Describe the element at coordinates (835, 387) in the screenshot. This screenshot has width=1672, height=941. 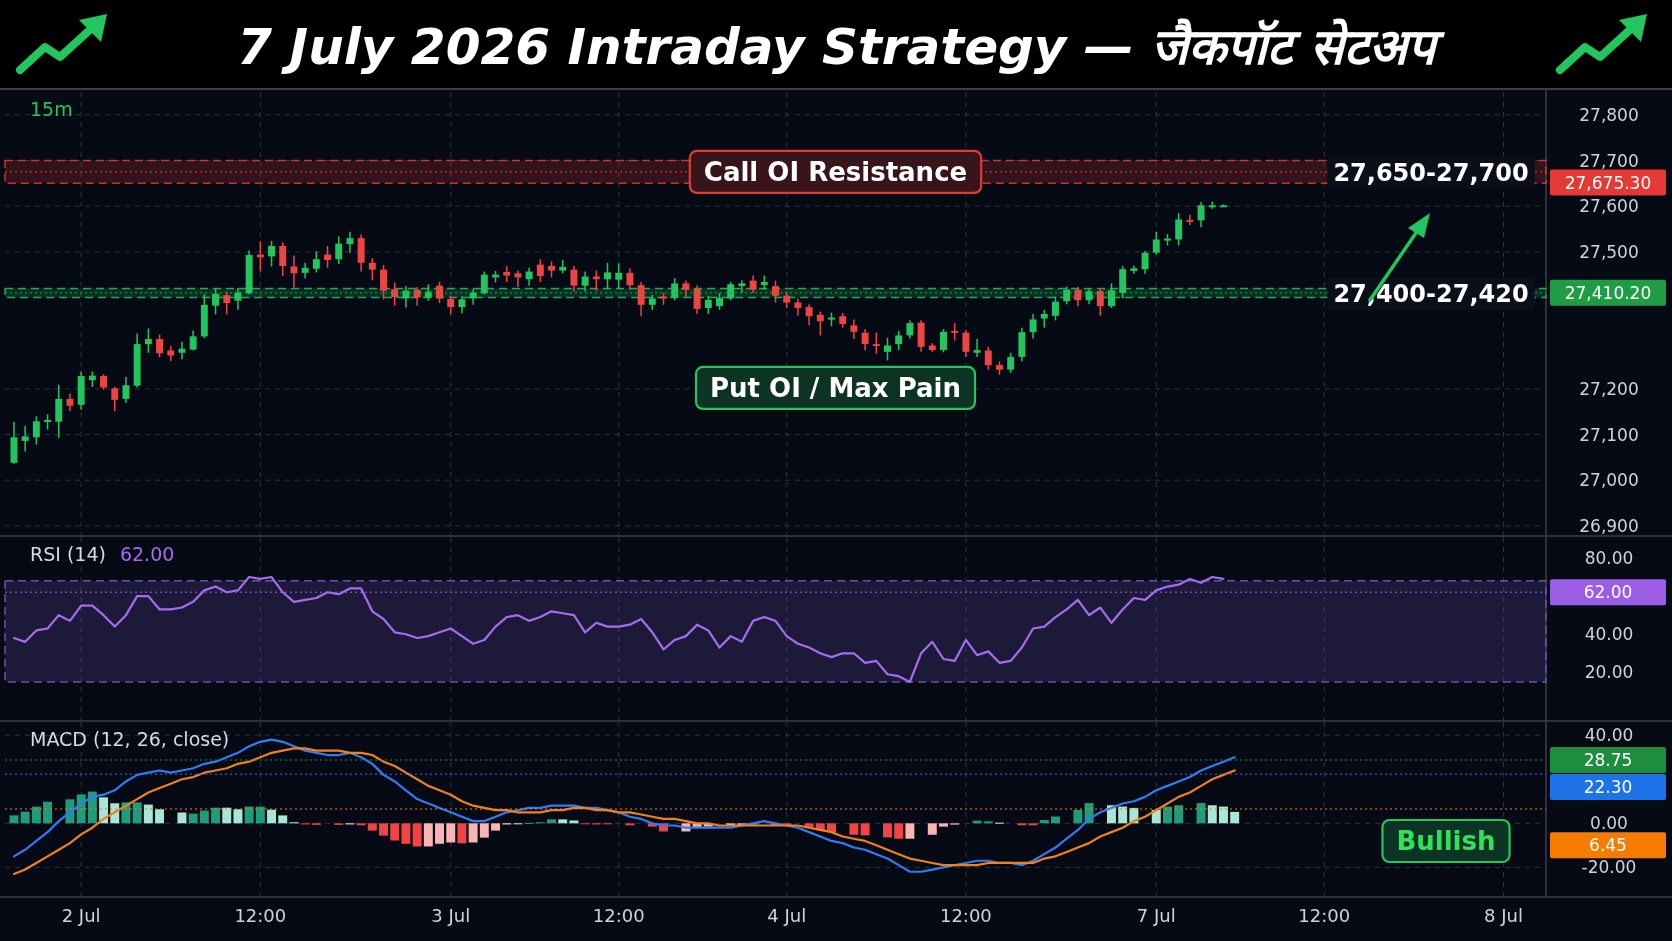
I see `annotation: Put OI / Max Pain` at that location.